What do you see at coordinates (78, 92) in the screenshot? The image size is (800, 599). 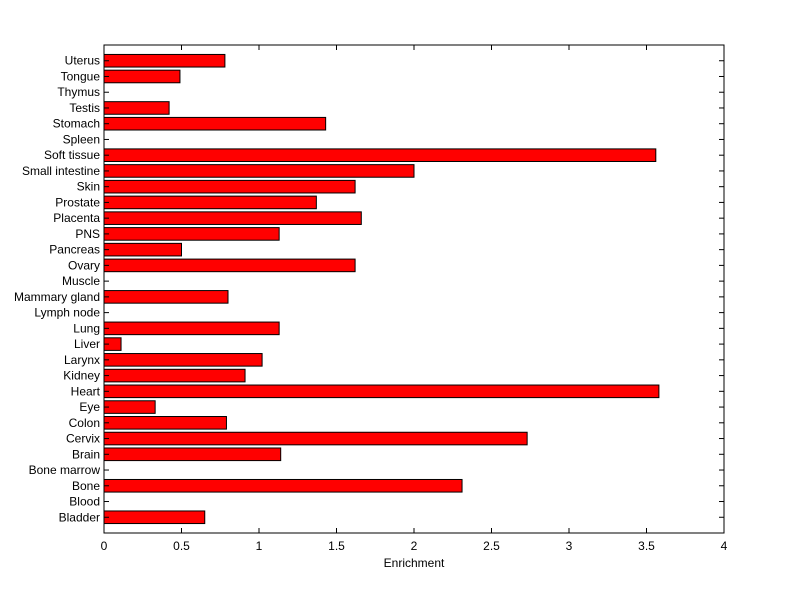 I see `y-tick-label-thymus: Thymus` at bounding box center [78, 92].